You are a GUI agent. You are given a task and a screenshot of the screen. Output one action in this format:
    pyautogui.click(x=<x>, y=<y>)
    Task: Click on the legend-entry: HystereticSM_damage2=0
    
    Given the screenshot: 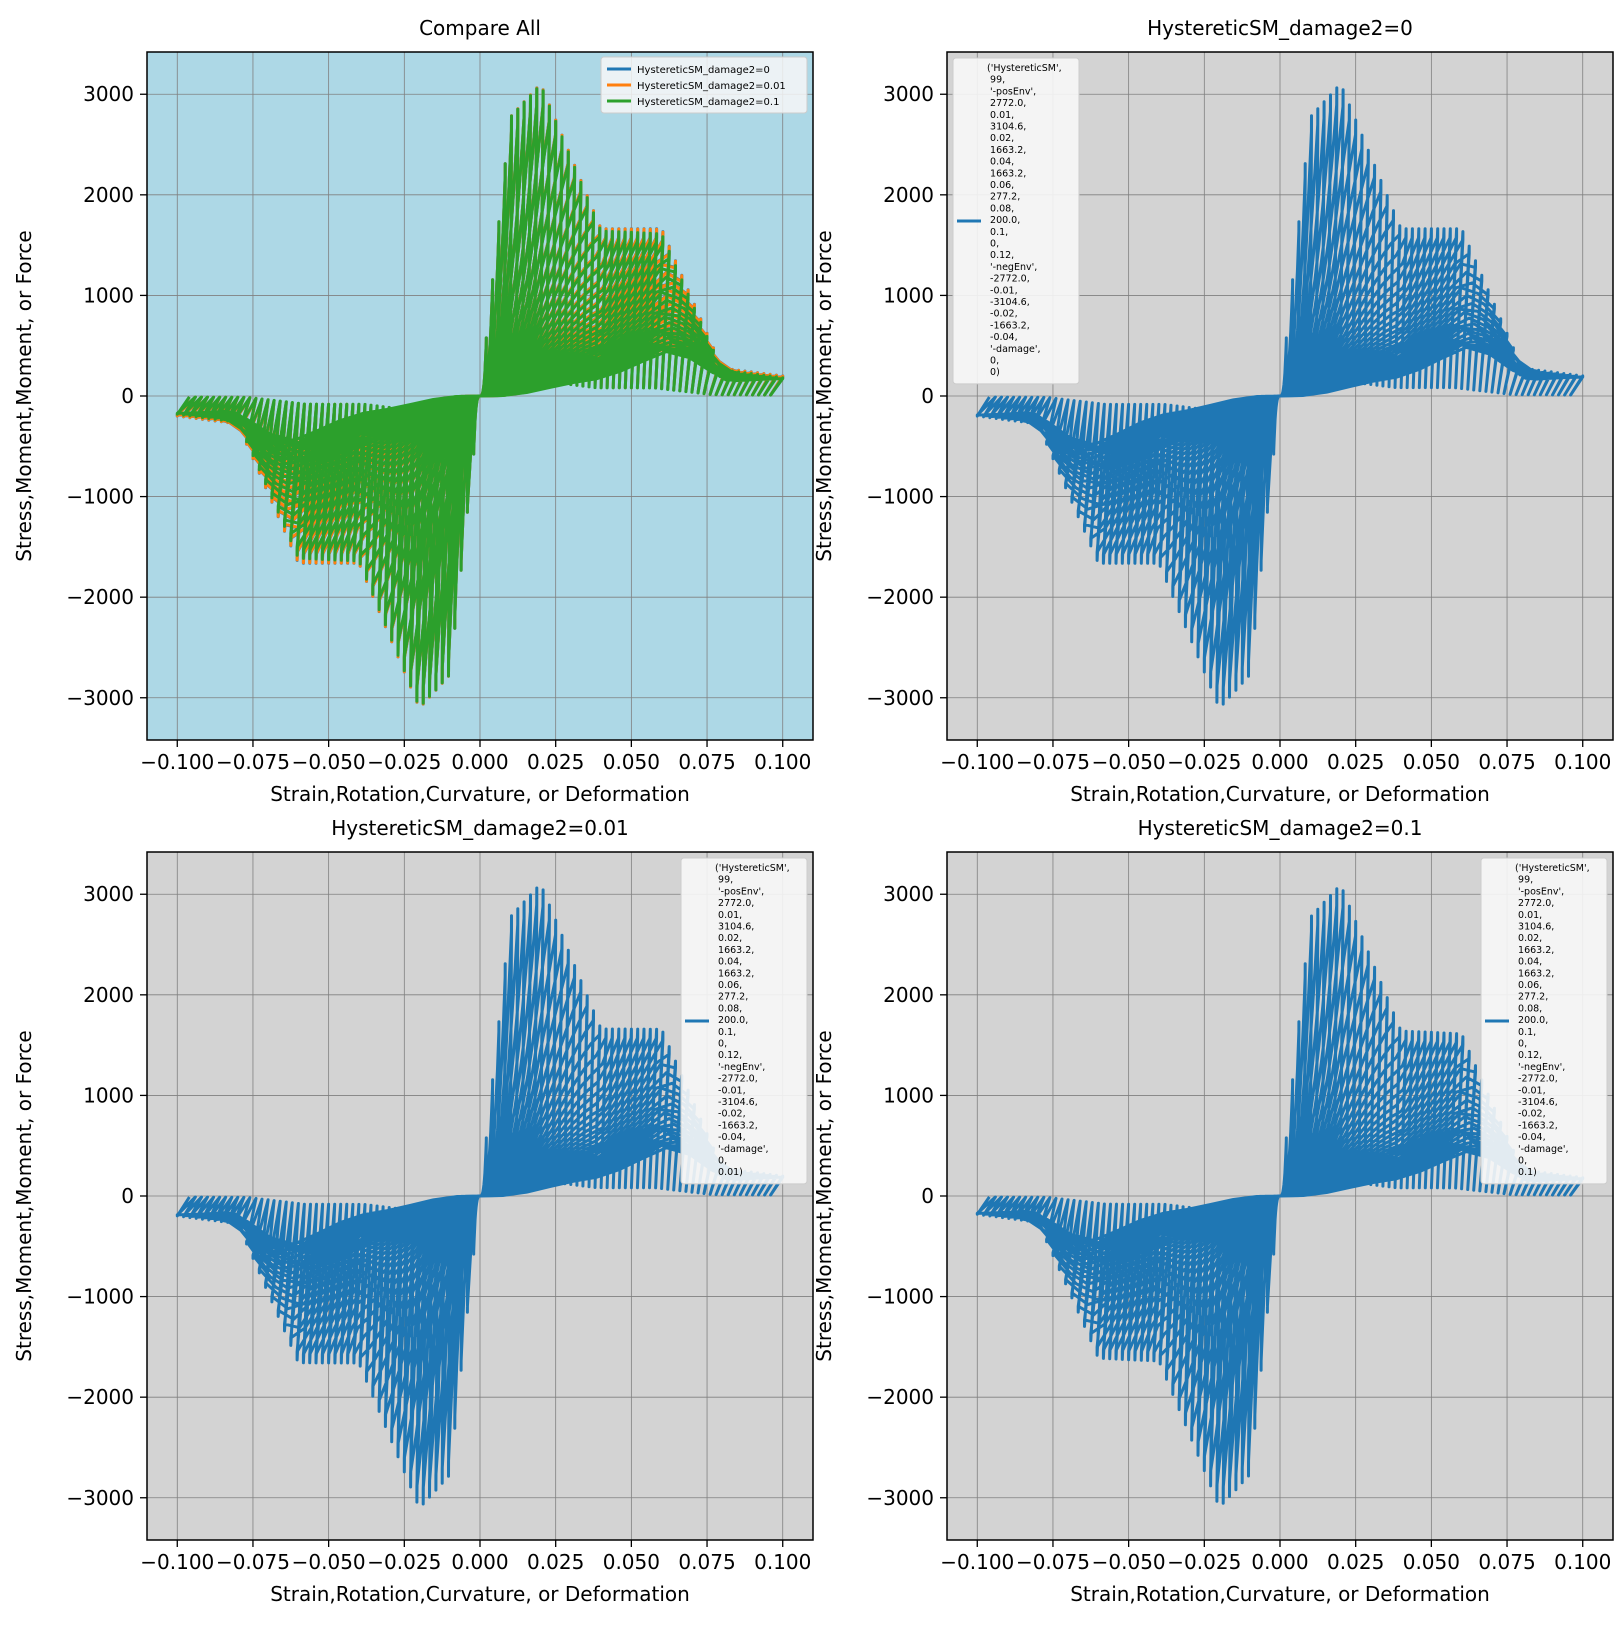 What is the action you would take?
    pyautogui.click(x=703, y=70)
    